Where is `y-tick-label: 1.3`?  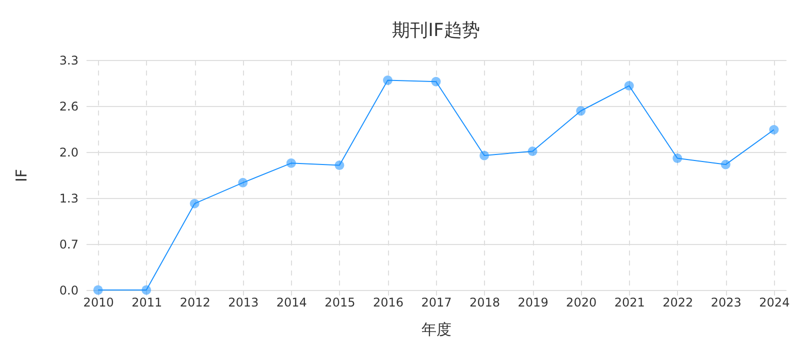
y-tick-label: 1.3 is located at coordinates (68, 199).